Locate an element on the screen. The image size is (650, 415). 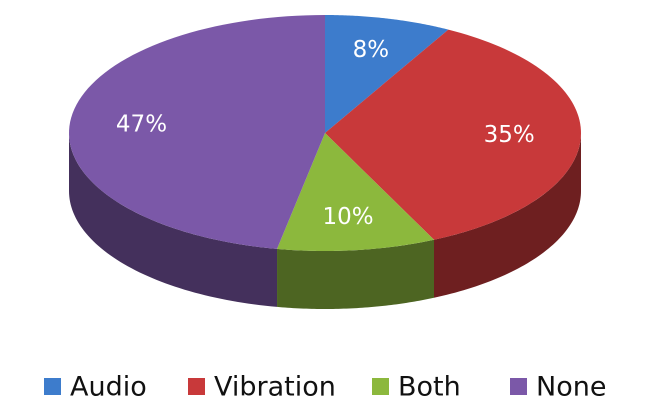
legend-label: Audio is located at coordinates (108, 387).